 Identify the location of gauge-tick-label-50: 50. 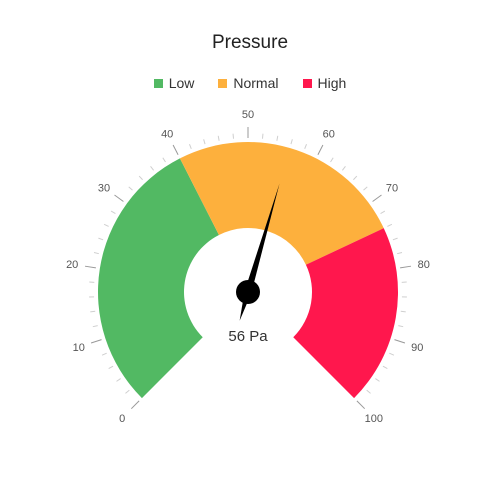
(248, 115).